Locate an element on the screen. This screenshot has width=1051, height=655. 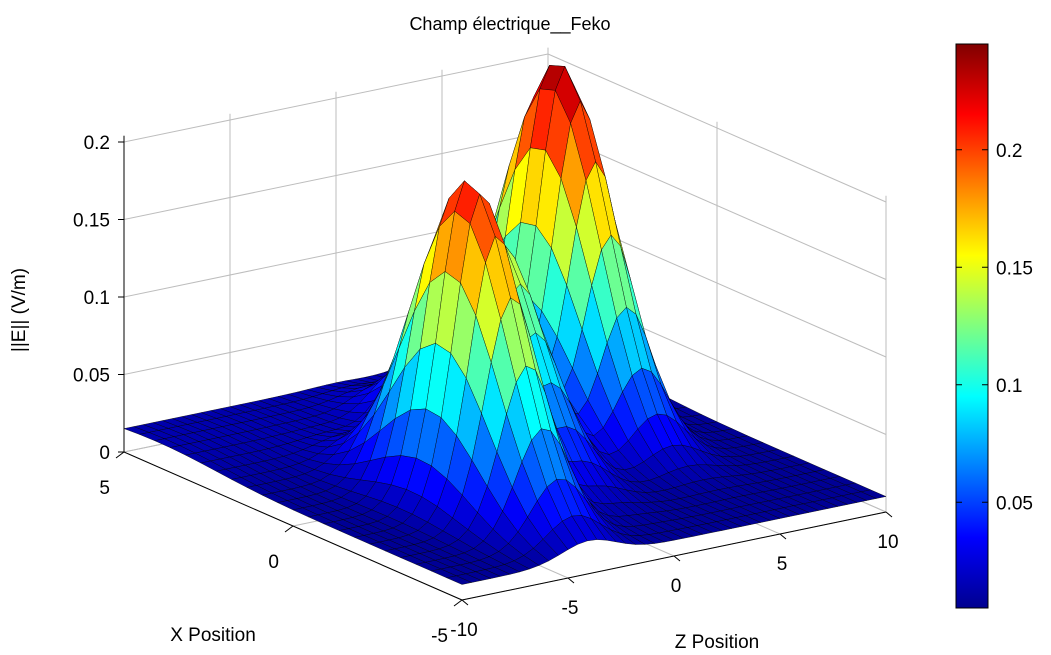
colorbar-tick-label: 0.1 is located at coordinates (1009, 386).